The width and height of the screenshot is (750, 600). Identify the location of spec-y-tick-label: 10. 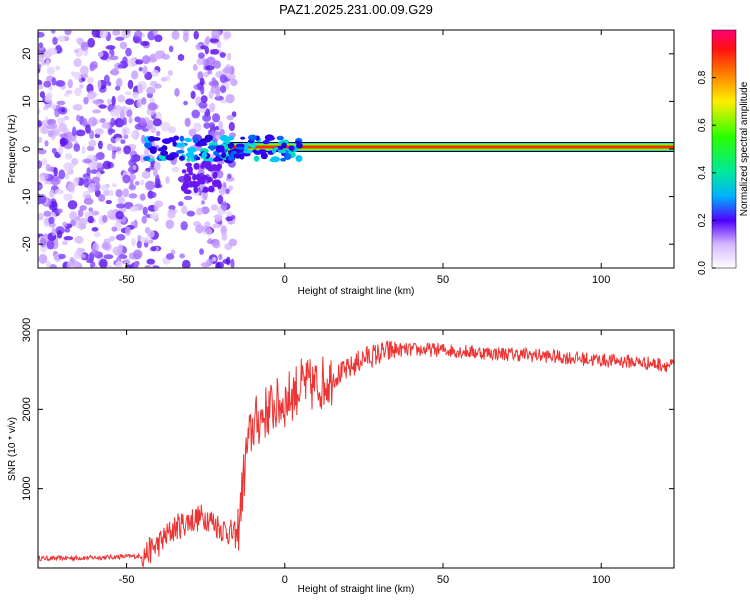
(27, 101).